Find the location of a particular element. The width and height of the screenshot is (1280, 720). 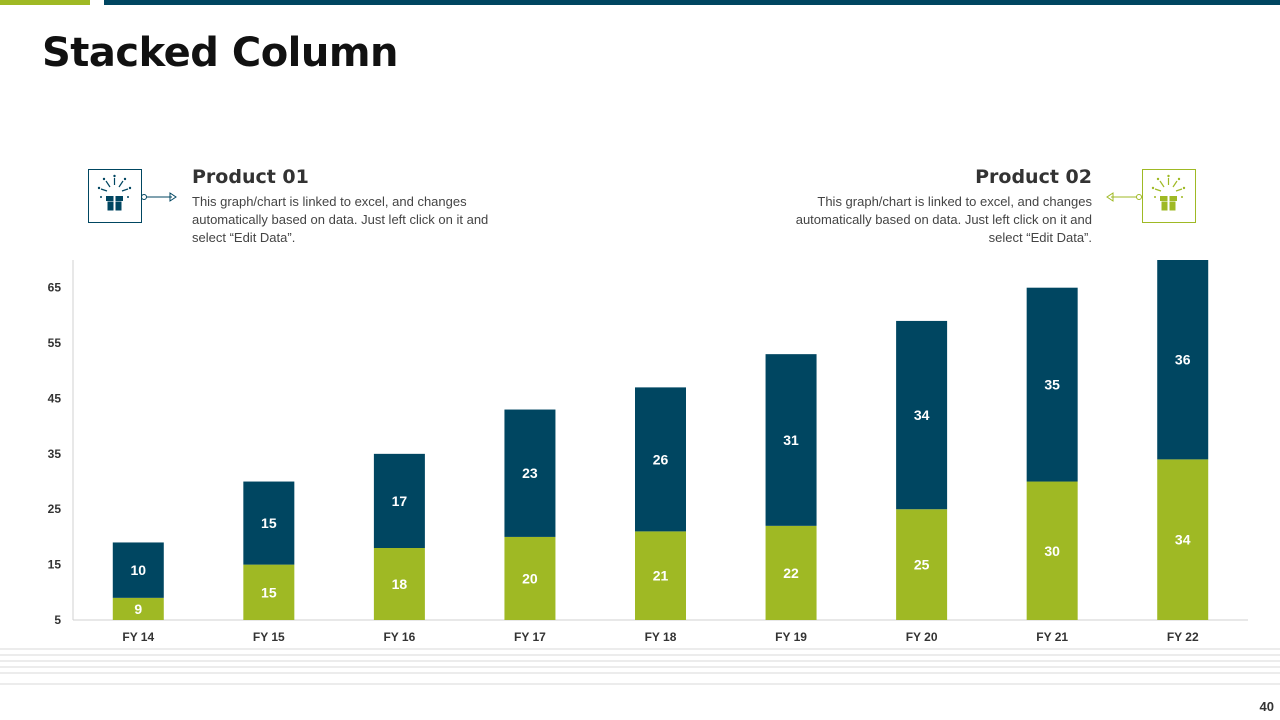

bar-data-label: 30 is located at coordinates (1052, 551).